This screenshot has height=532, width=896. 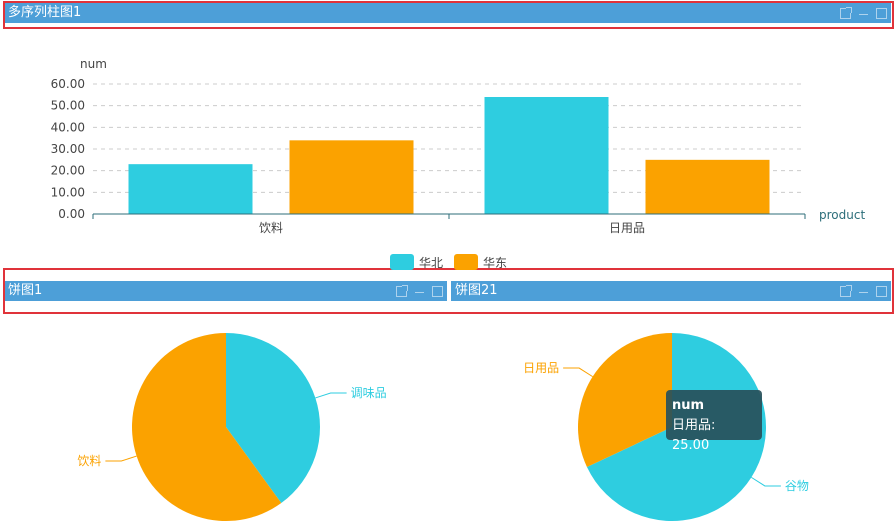 What do you see at coordinates (842, 215) in the screenshot?
I see `x-axis-label: product` at bounding box center [842, 215].